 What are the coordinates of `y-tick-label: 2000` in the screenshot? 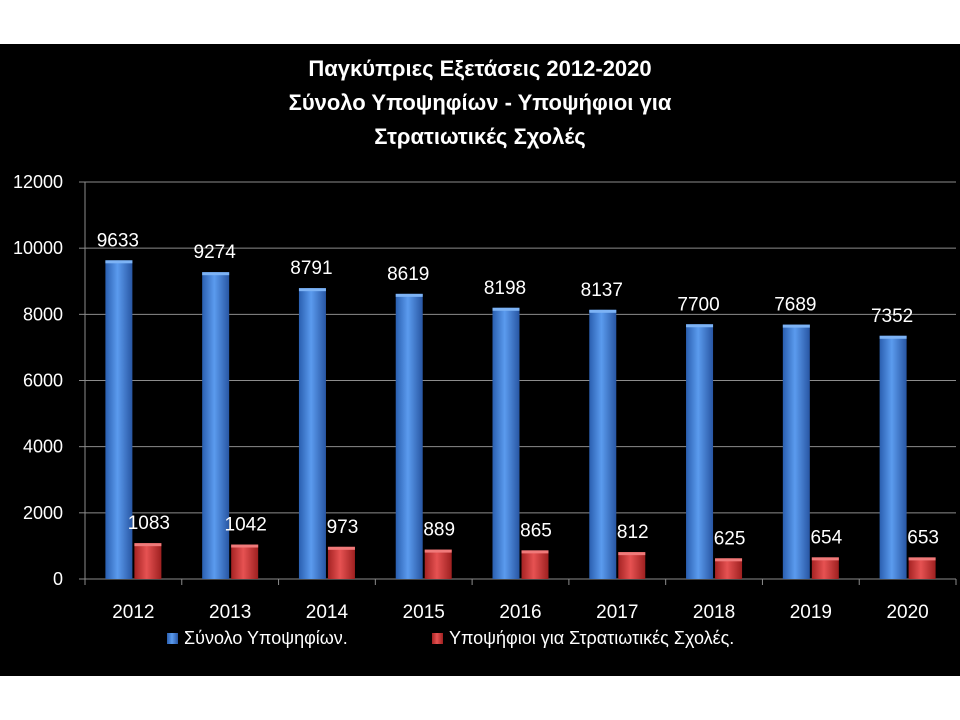 It's located at (43, 513).